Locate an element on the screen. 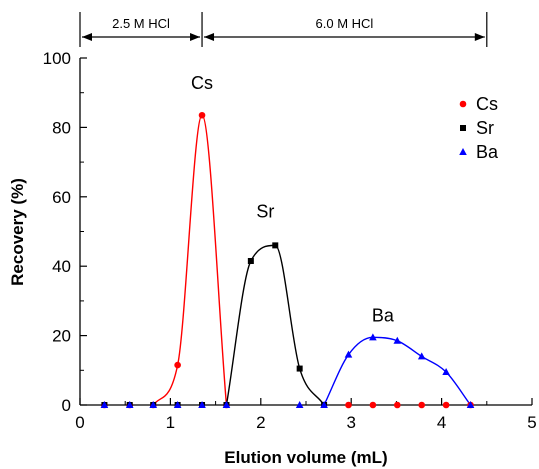  x-tick-label: 4 is located at coordinates (441, 422).